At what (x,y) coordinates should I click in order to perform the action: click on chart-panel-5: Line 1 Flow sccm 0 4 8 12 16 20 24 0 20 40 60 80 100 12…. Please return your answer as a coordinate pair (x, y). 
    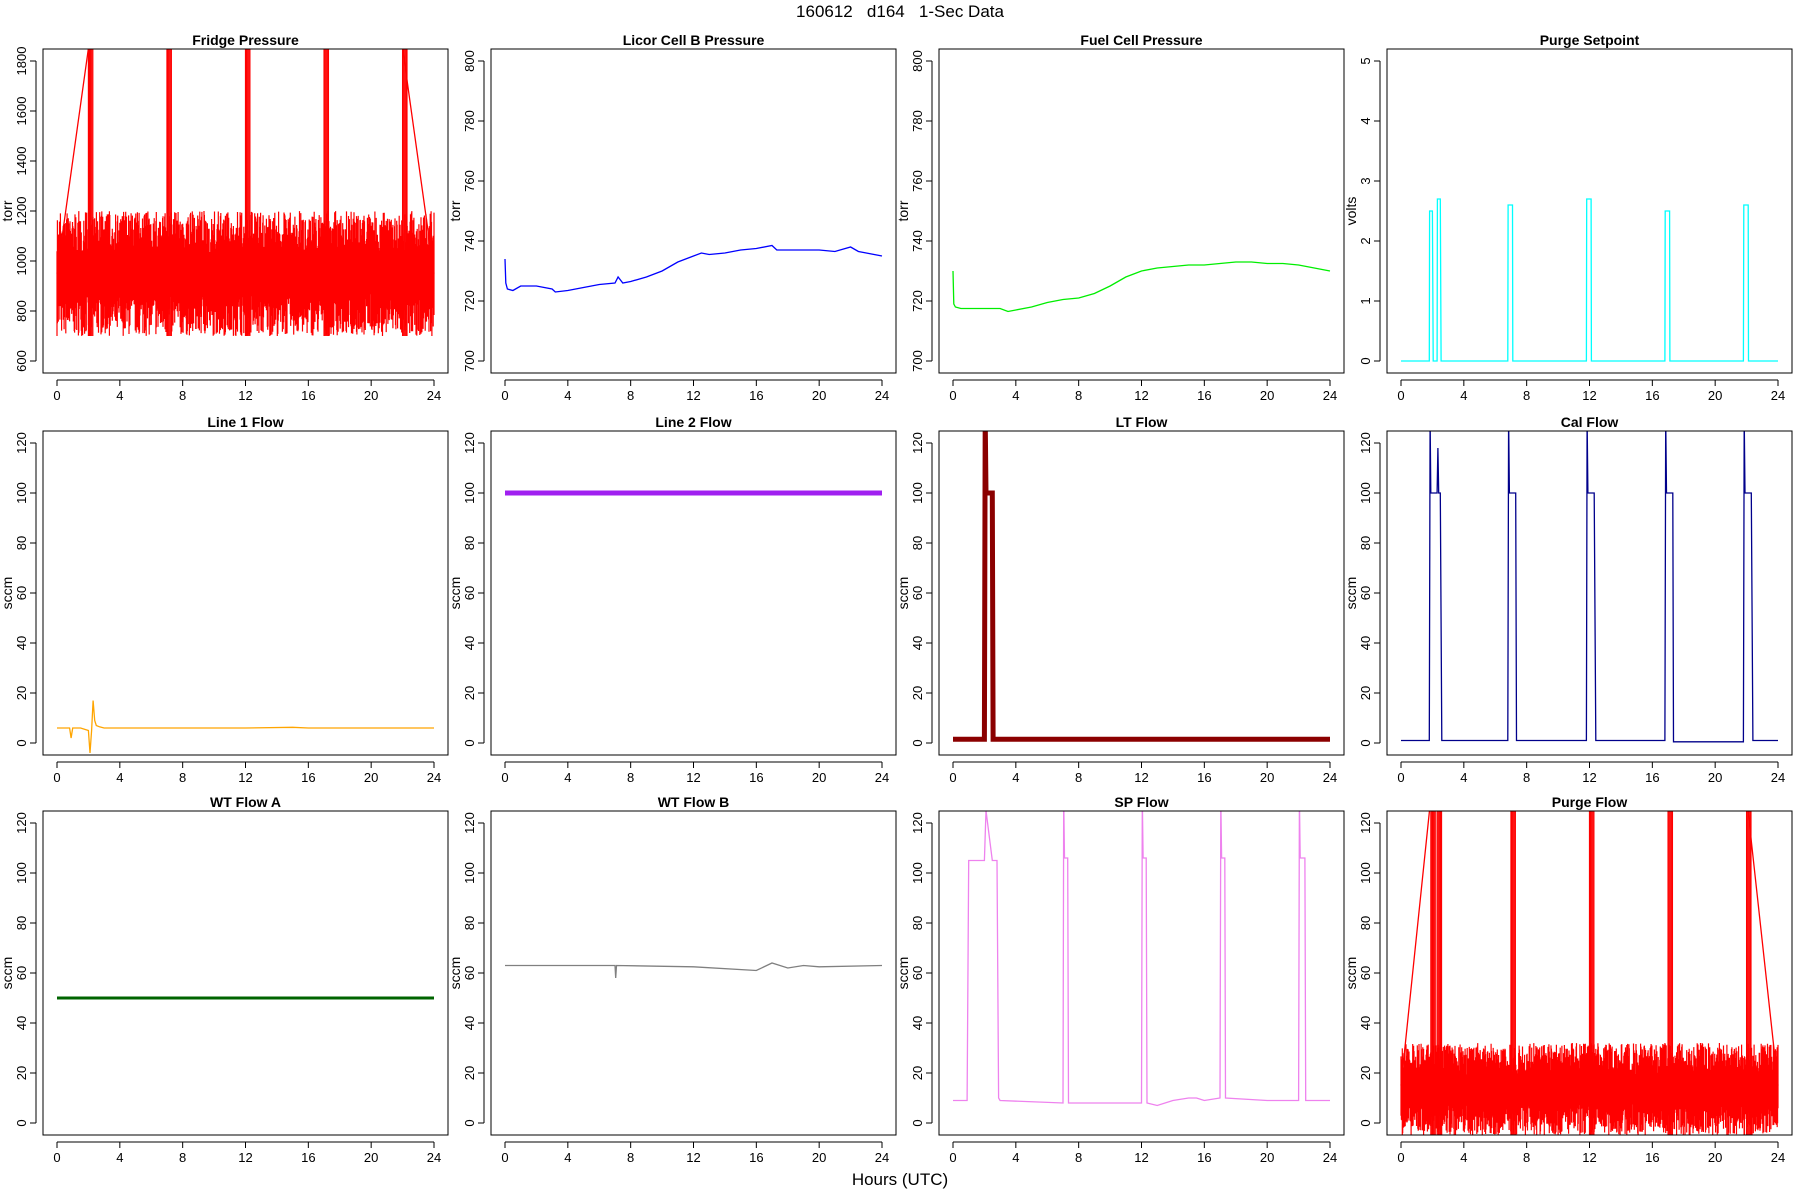
    Looking at the image, I should click on (224, 599).